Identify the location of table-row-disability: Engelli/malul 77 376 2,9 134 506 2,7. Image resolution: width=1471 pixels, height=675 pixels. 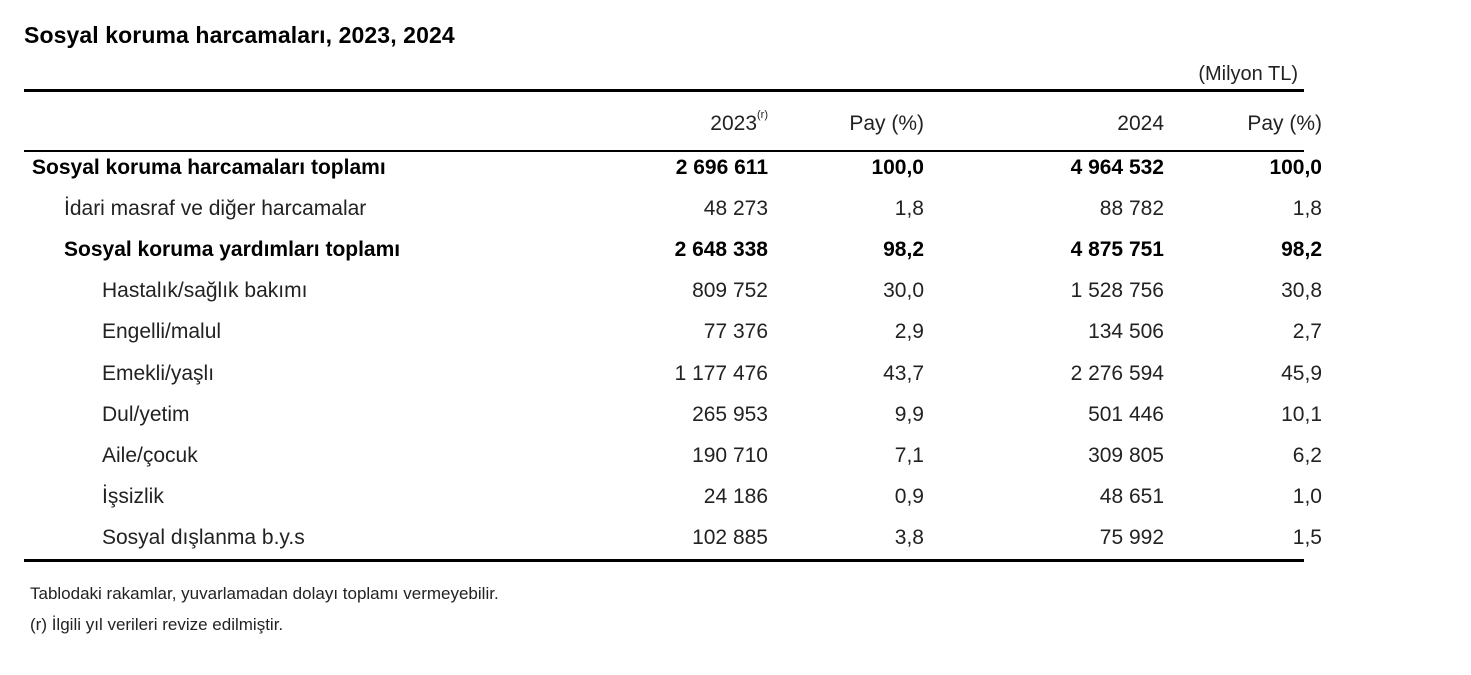
(673, 334).